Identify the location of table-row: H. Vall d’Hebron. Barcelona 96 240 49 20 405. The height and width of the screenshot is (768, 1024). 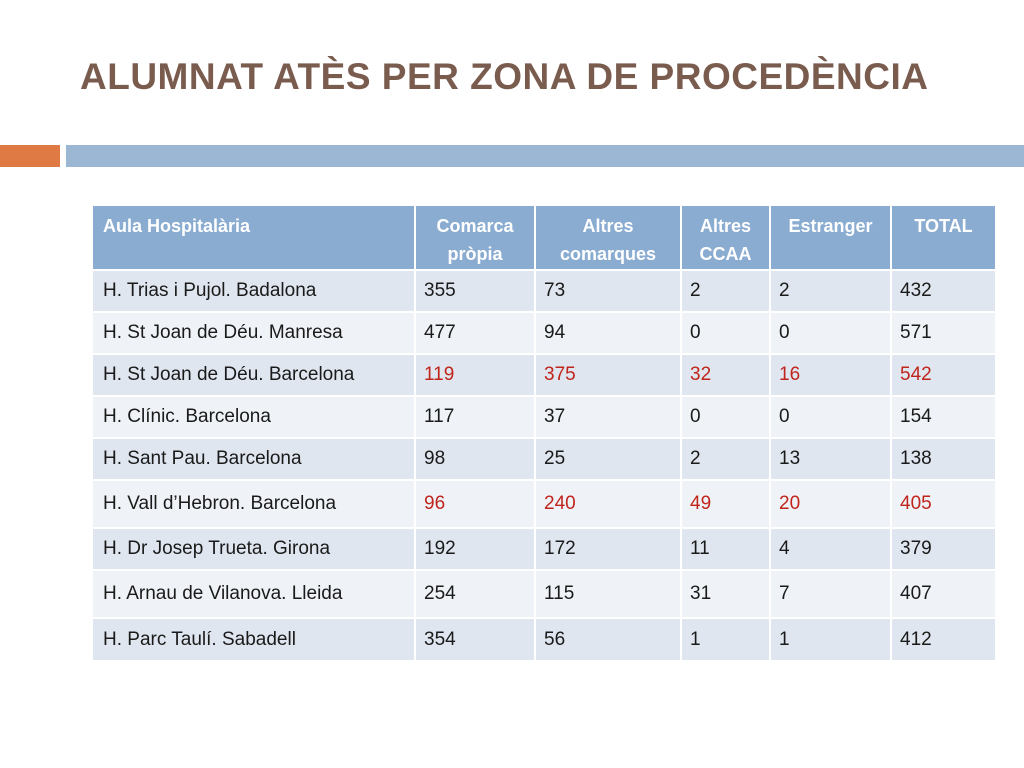
(544, 503).